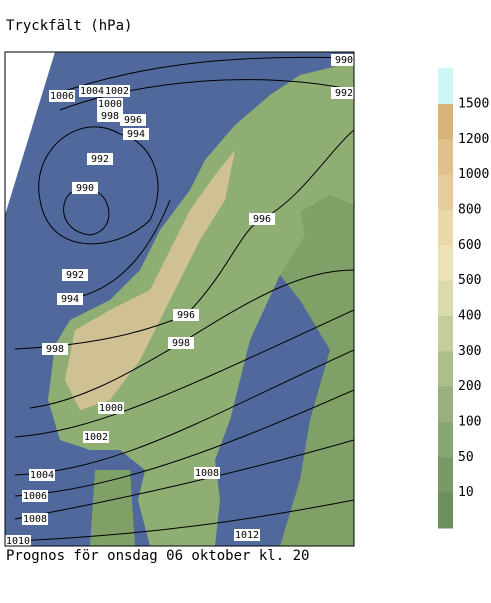 The width and height of the screenshot is (491, 603). I want to click on isobar-value: 1012, so click(247, 535).